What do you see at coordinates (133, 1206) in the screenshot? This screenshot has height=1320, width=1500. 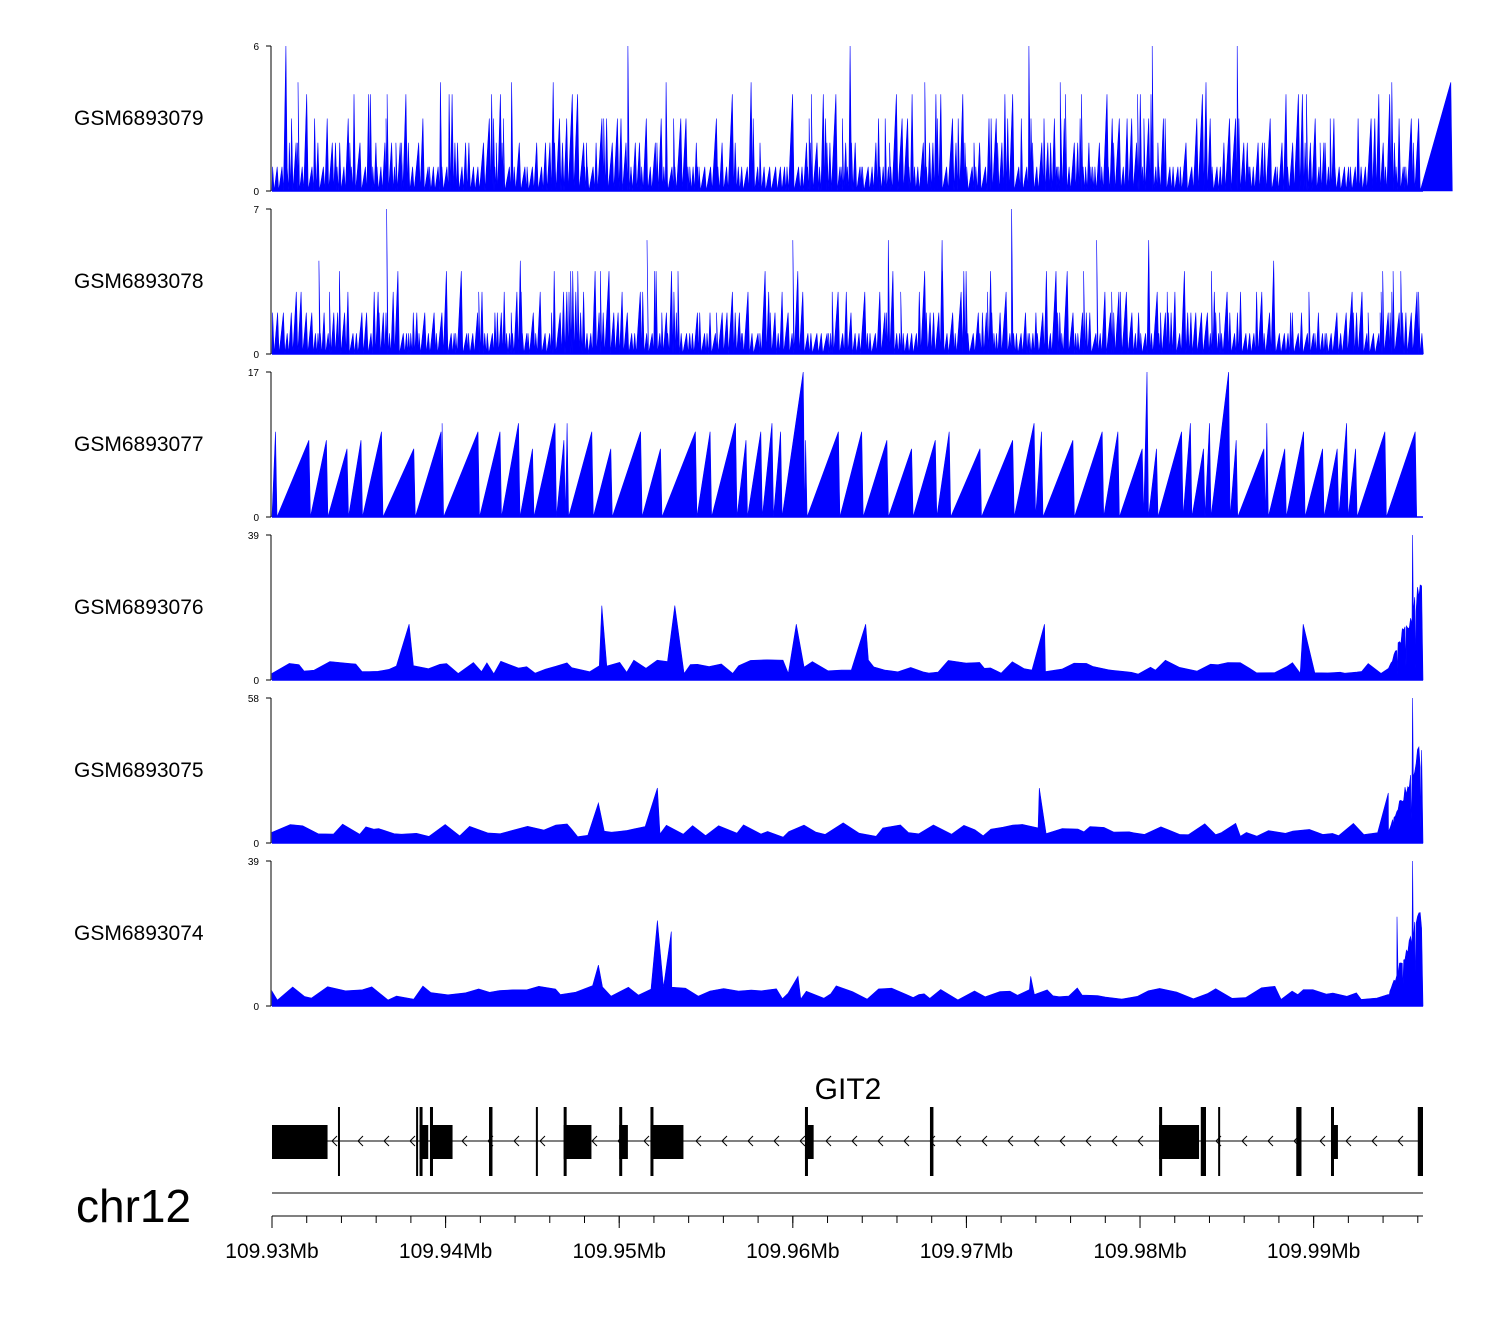 I see `chromosome-label: chr12` at bounding box center [133, 1206].